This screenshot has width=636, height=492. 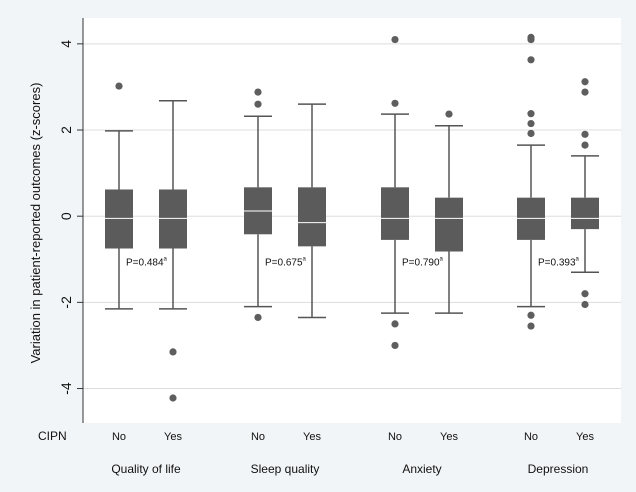 I want to click on group-label: Depression, so click(x=558, y=469).